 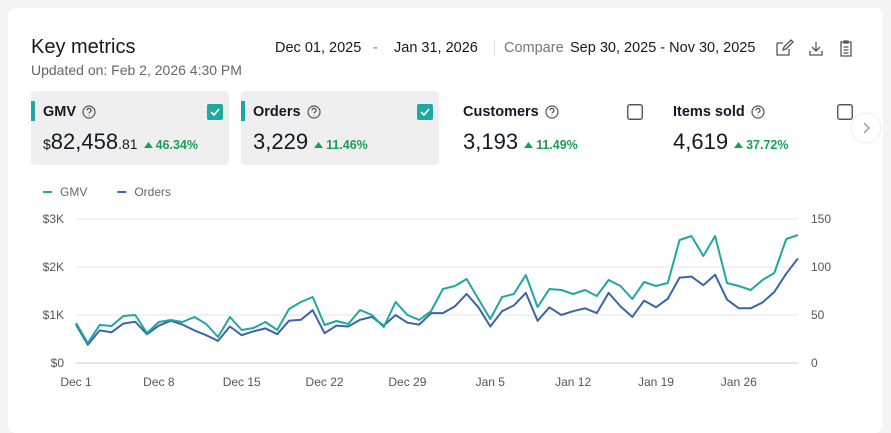 What do you see at coordinates (130, 128) in the screenshot?
I see `metric-card: GMV $82,458.81 46.34%` at bounding box center [130, 128].